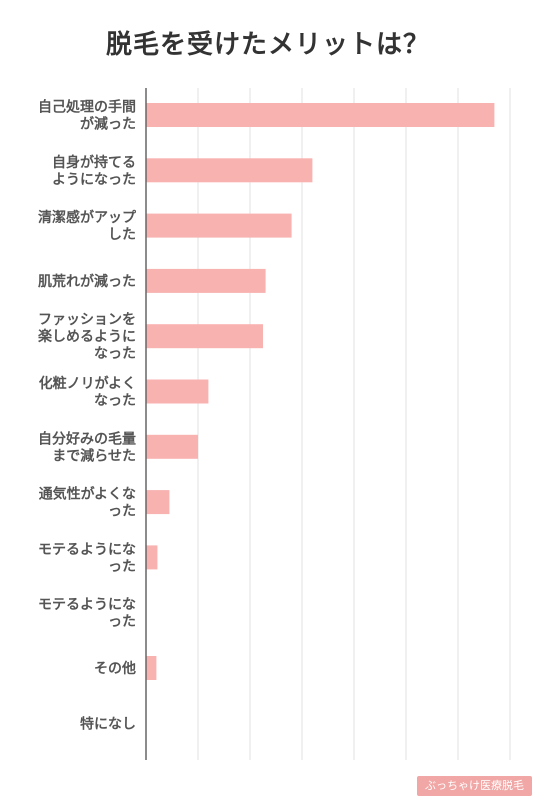  Describe the element at coordinates (267, 45) in the screenshot. I see `chart-title: 脱毛を受けたメリットは？` at that location.